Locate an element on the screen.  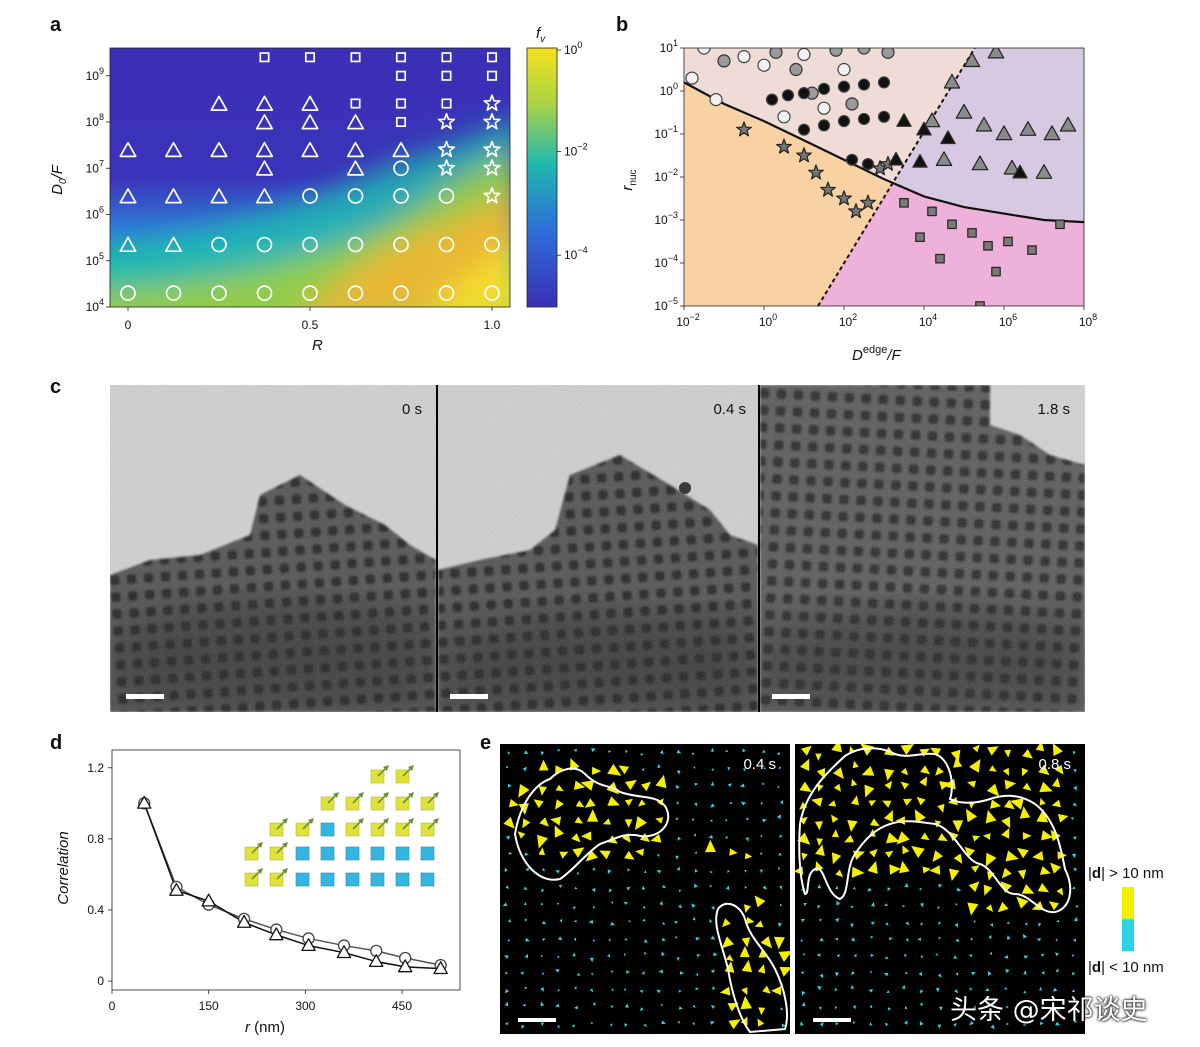
region-outline is located at coordinates (751, 968).